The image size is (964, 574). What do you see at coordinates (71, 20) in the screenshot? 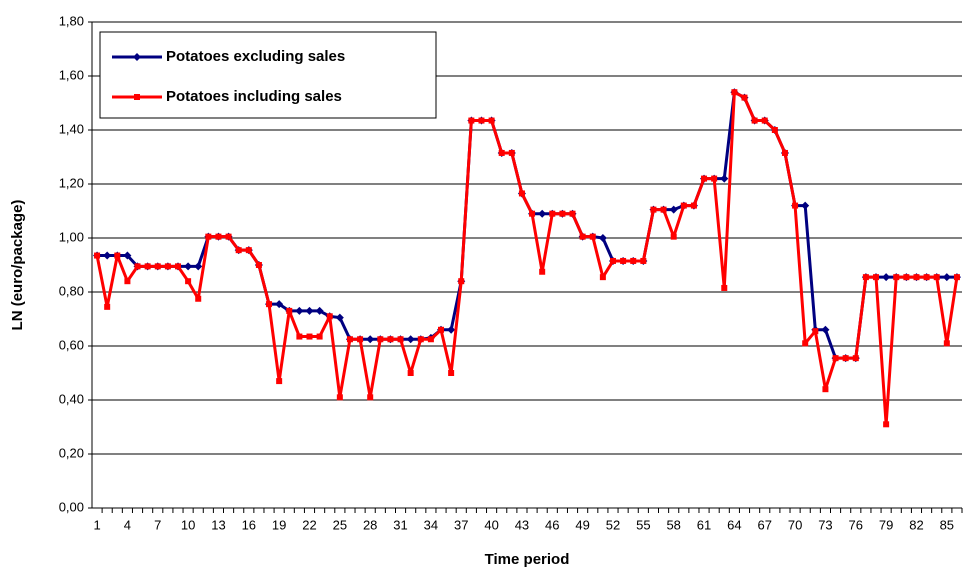
I see `y-tick-label: 1,80` at bounding box center [71, 20].